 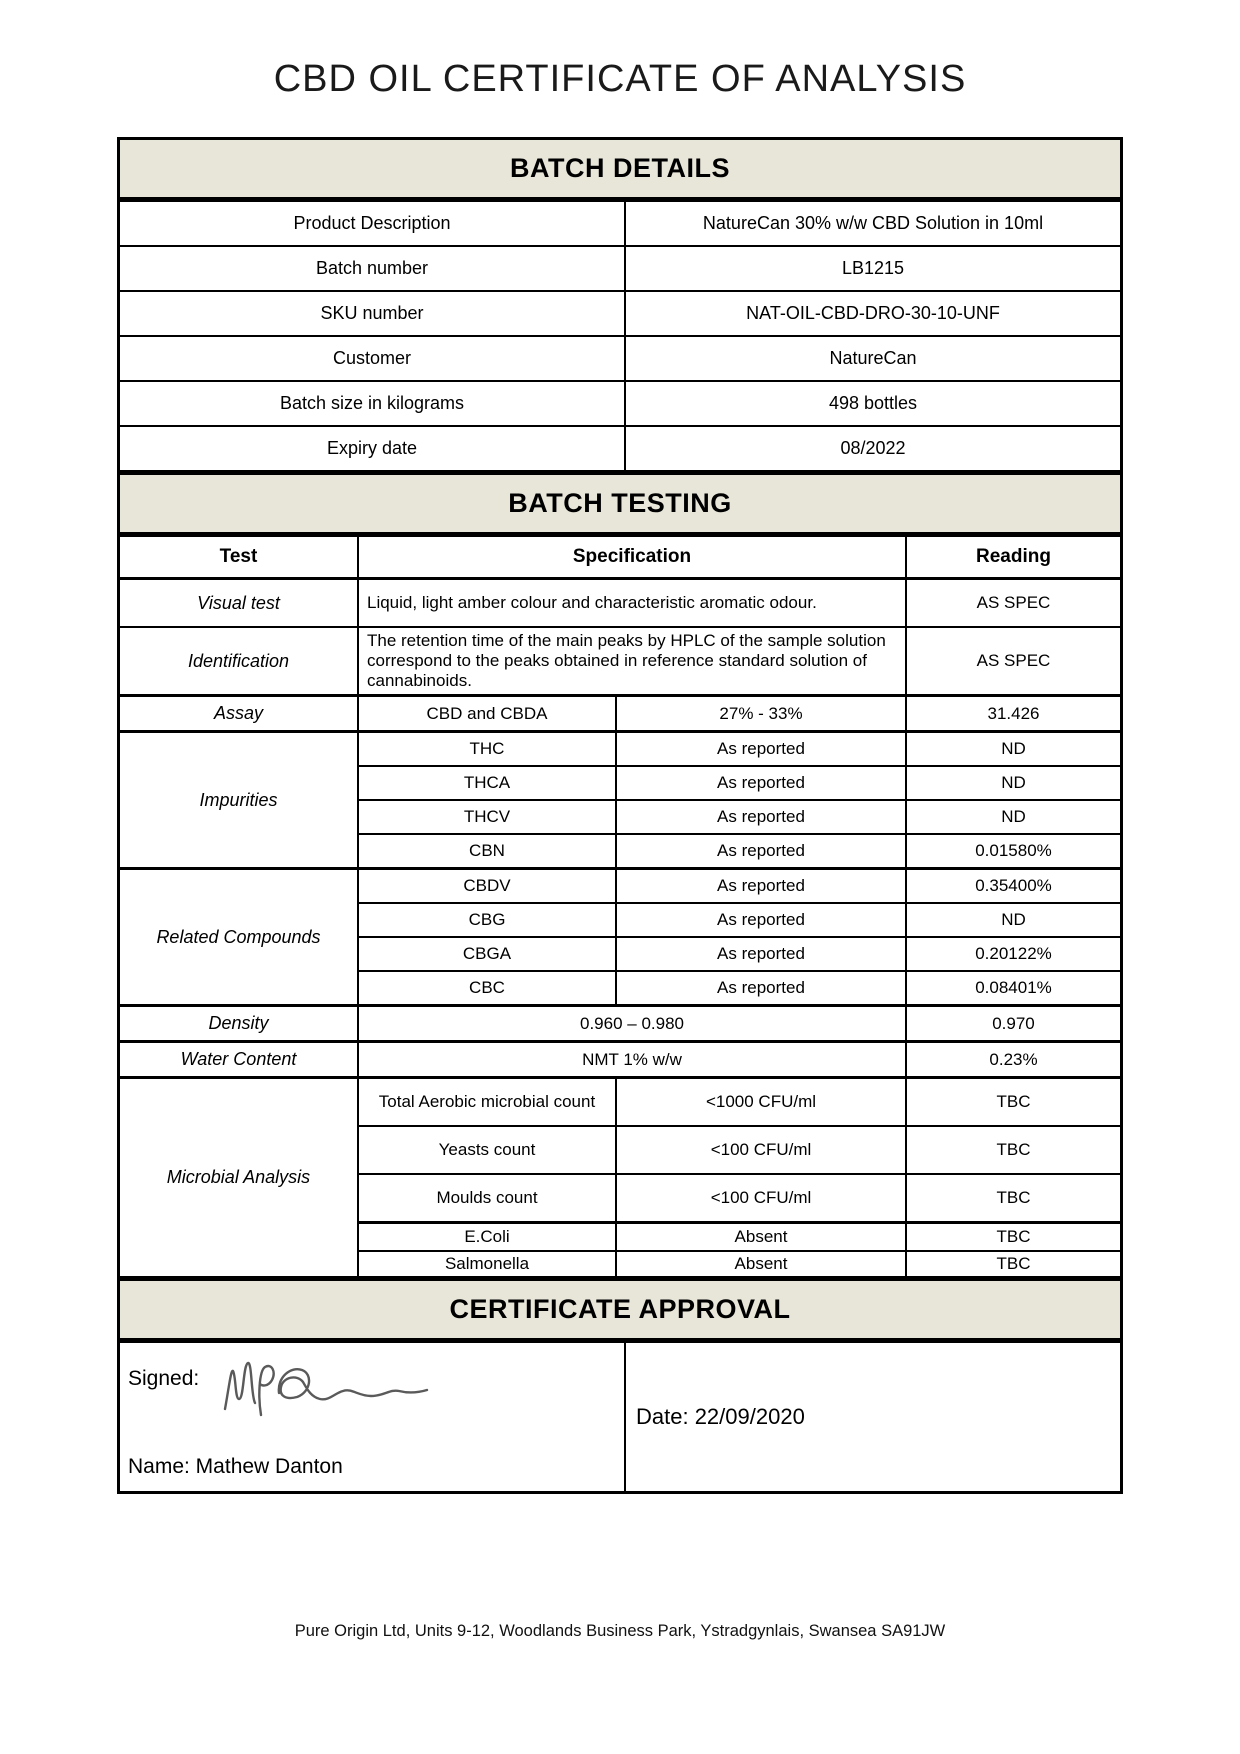 What do you see at coordinates (487, 1264) in the screenshot?
I see `analyte-cell: Salmonella` at bounding box center [487, 1264].